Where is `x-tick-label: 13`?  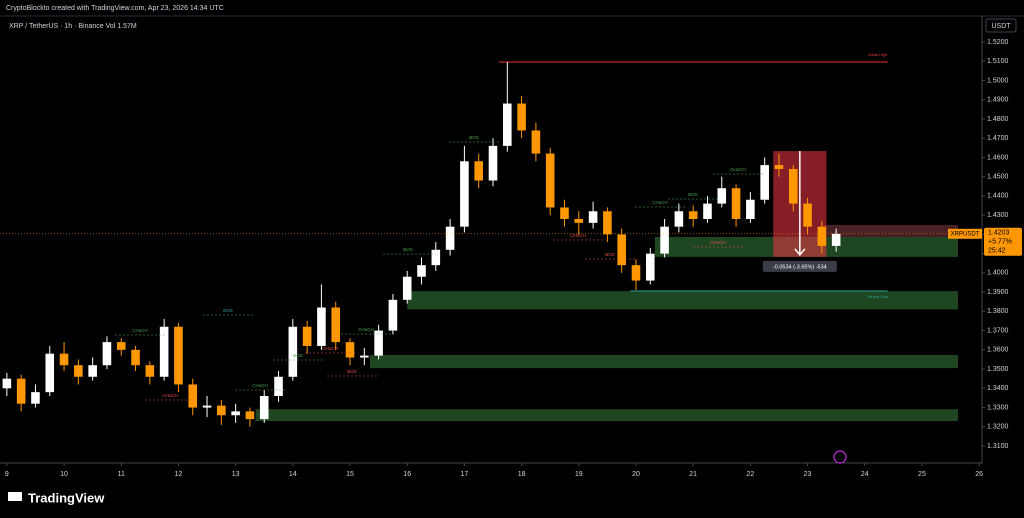 x-tick-label: 13 is located at coordinates (236, 474).